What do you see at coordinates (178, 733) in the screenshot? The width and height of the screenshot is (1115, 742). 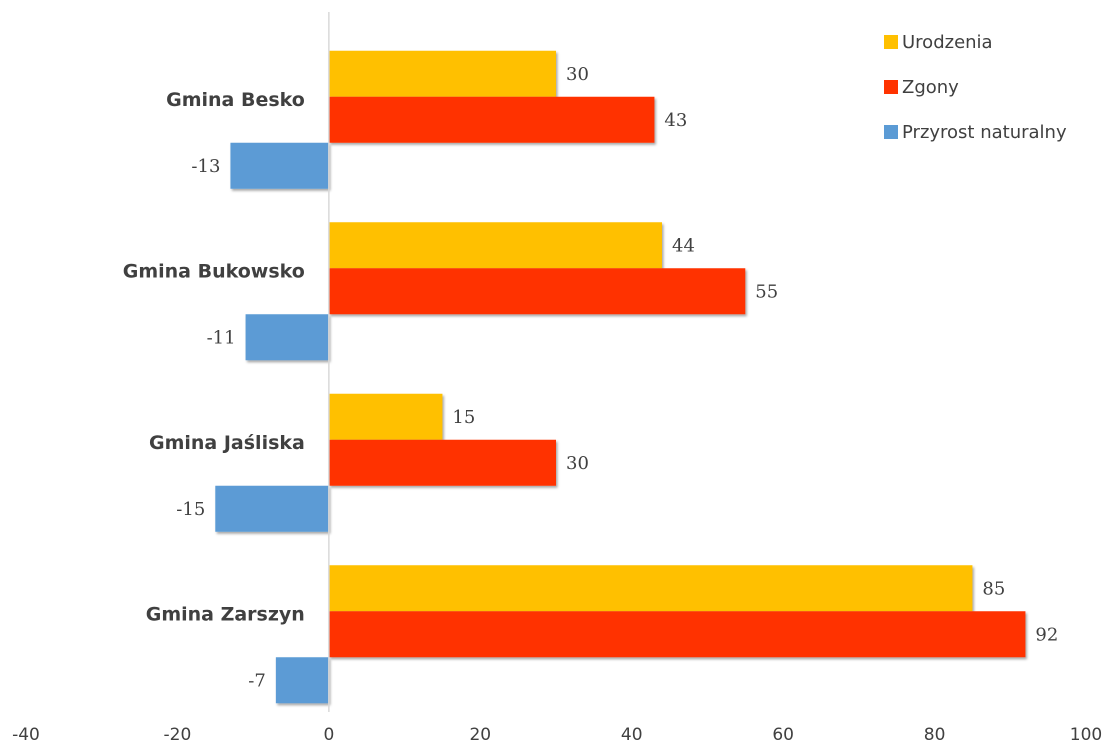 I see `x-tick-label: -20` at bounding box center [178, 733].